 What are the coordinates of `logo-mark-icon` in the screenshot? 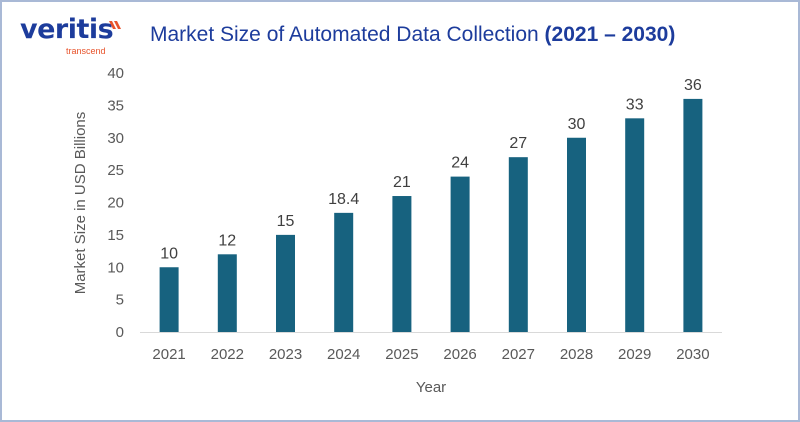 It's located at (115, 25).